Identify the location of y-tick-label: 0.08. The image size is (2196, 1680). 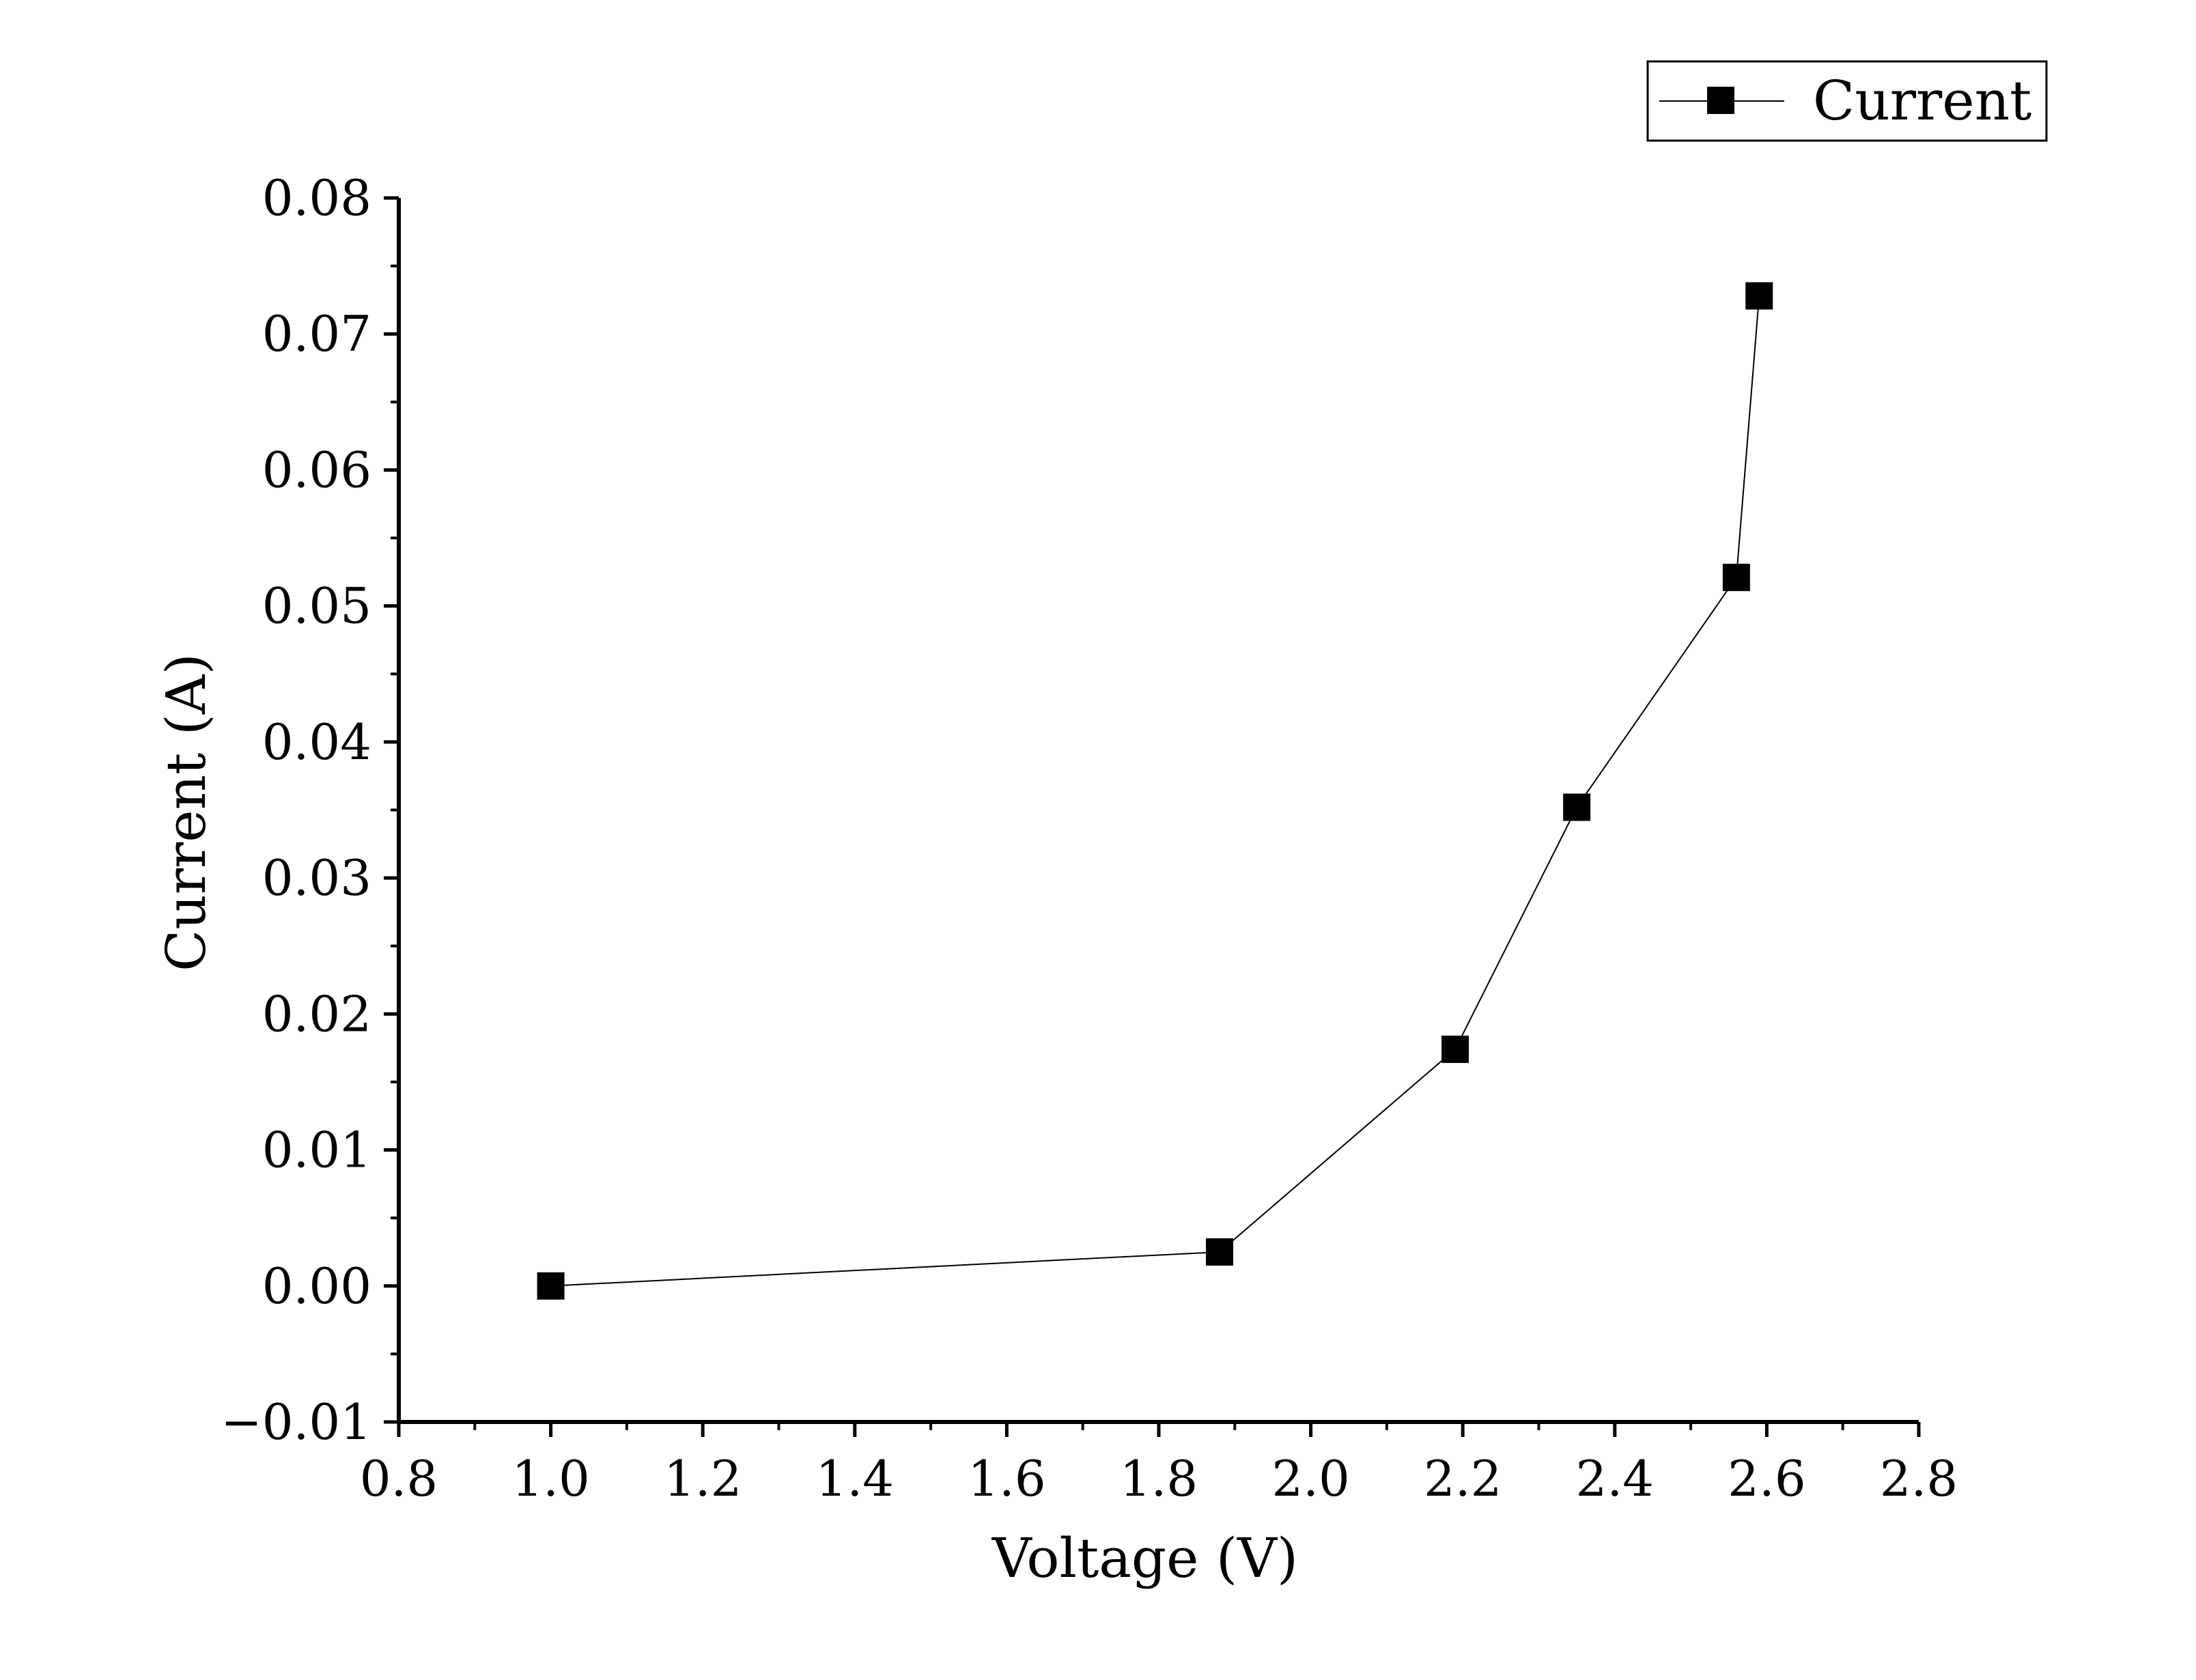
(316, 198).